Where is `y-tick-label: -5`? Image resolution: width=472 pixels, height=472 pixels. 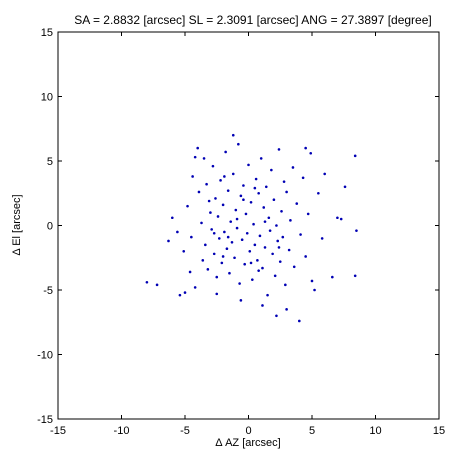 y-tick-label: -5 is located at coordinates (48, 291).